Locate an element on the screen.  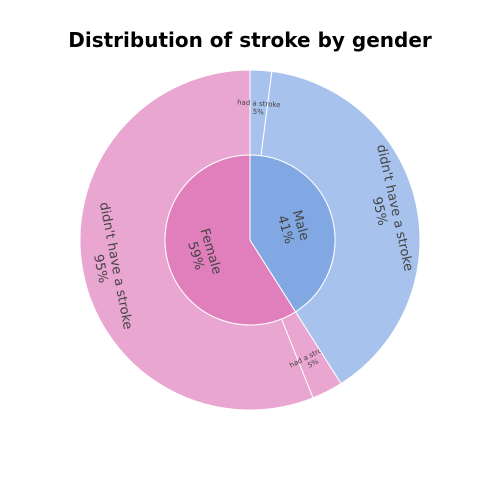
sunburst-segment-female-didn-t-have-a-stroke-label-percent: 95% is located at coordinates (100, 268).